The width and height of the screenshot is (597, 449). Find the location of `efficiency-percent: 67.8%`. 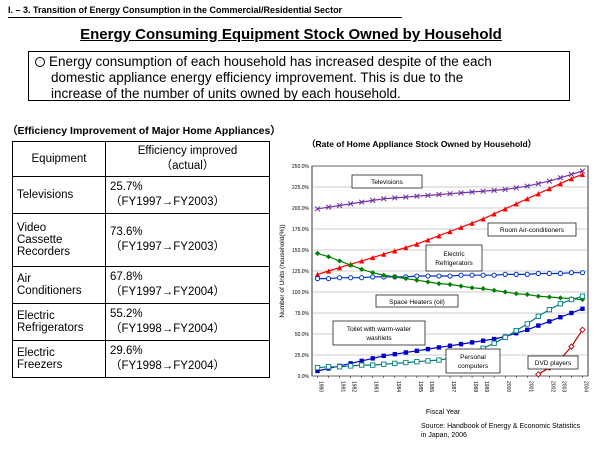

efficiency-percent: 67.8% is located at coordinates (126, 277).